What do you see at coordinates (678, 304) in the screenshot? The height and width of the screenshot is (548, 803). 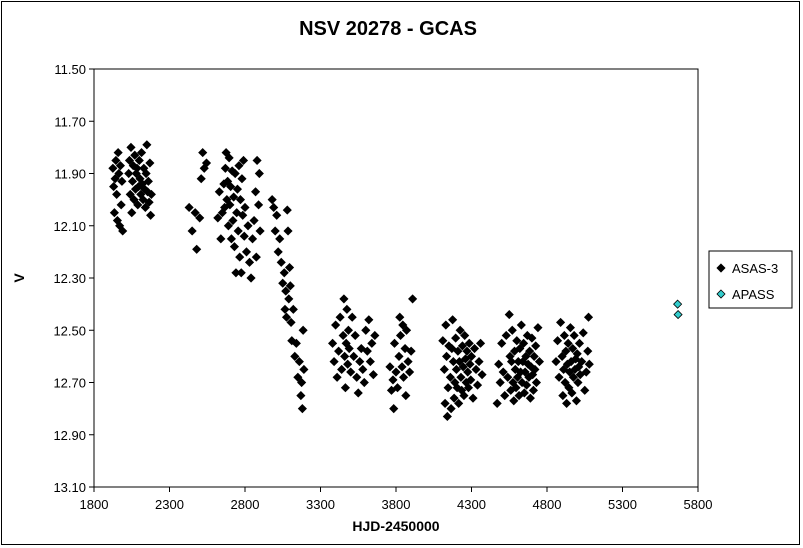 I see `data-point-apass` at bounding box center [678, 304].